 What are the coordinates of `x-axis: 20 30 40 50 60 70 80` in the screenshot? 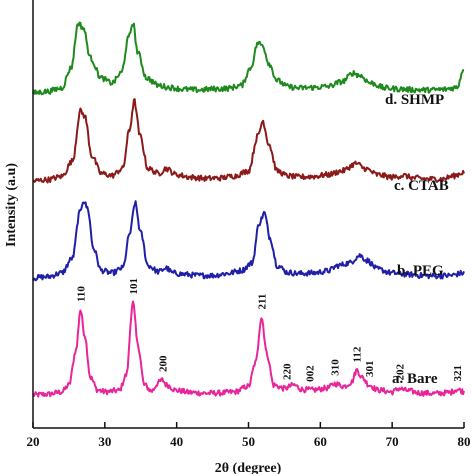 It's located at (249, 435).